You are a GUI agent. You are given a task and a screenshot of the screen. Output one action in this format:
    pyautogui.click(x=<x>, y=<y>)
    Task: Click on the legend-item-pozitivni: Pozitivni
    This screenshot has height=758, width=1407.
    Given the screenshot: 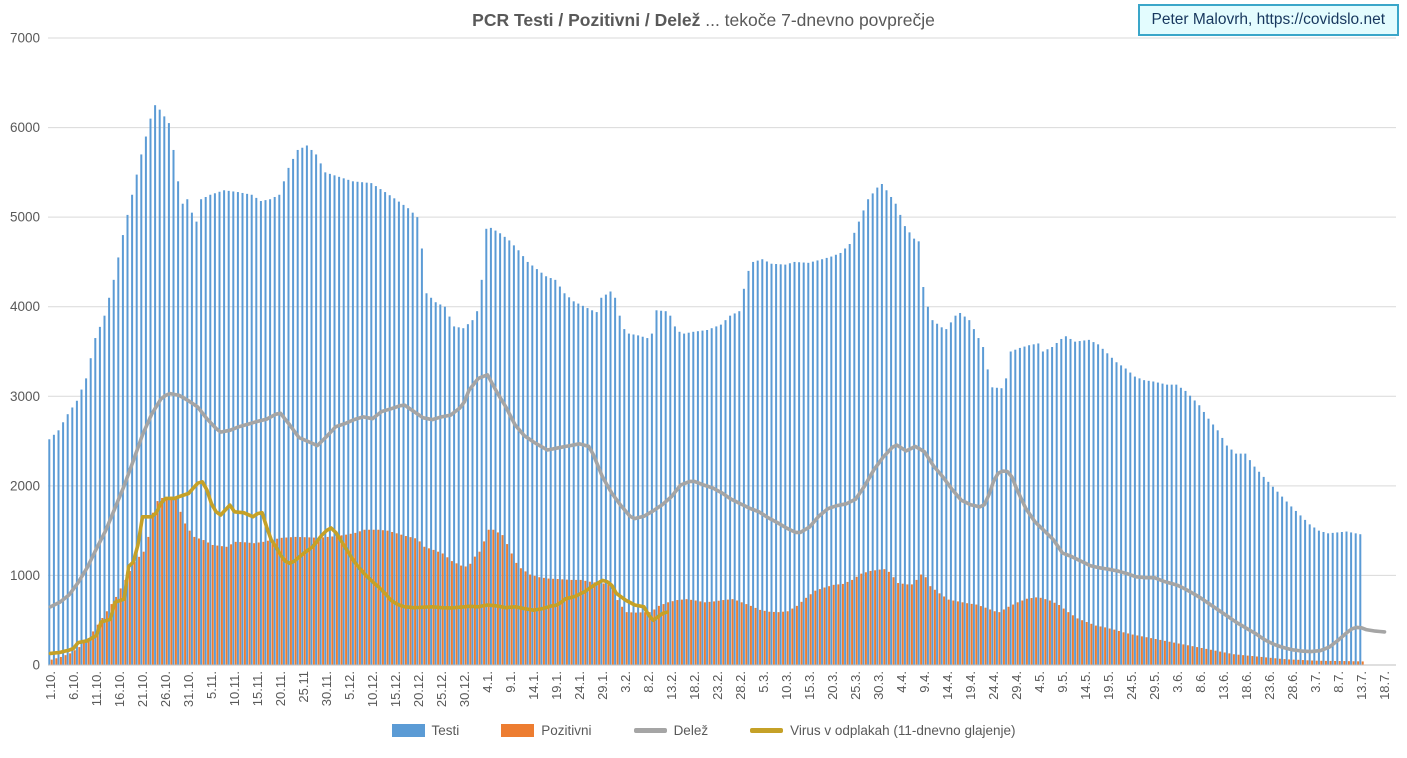 What is the action you would take?
    pyautogui.click(x=546, y=730)
    